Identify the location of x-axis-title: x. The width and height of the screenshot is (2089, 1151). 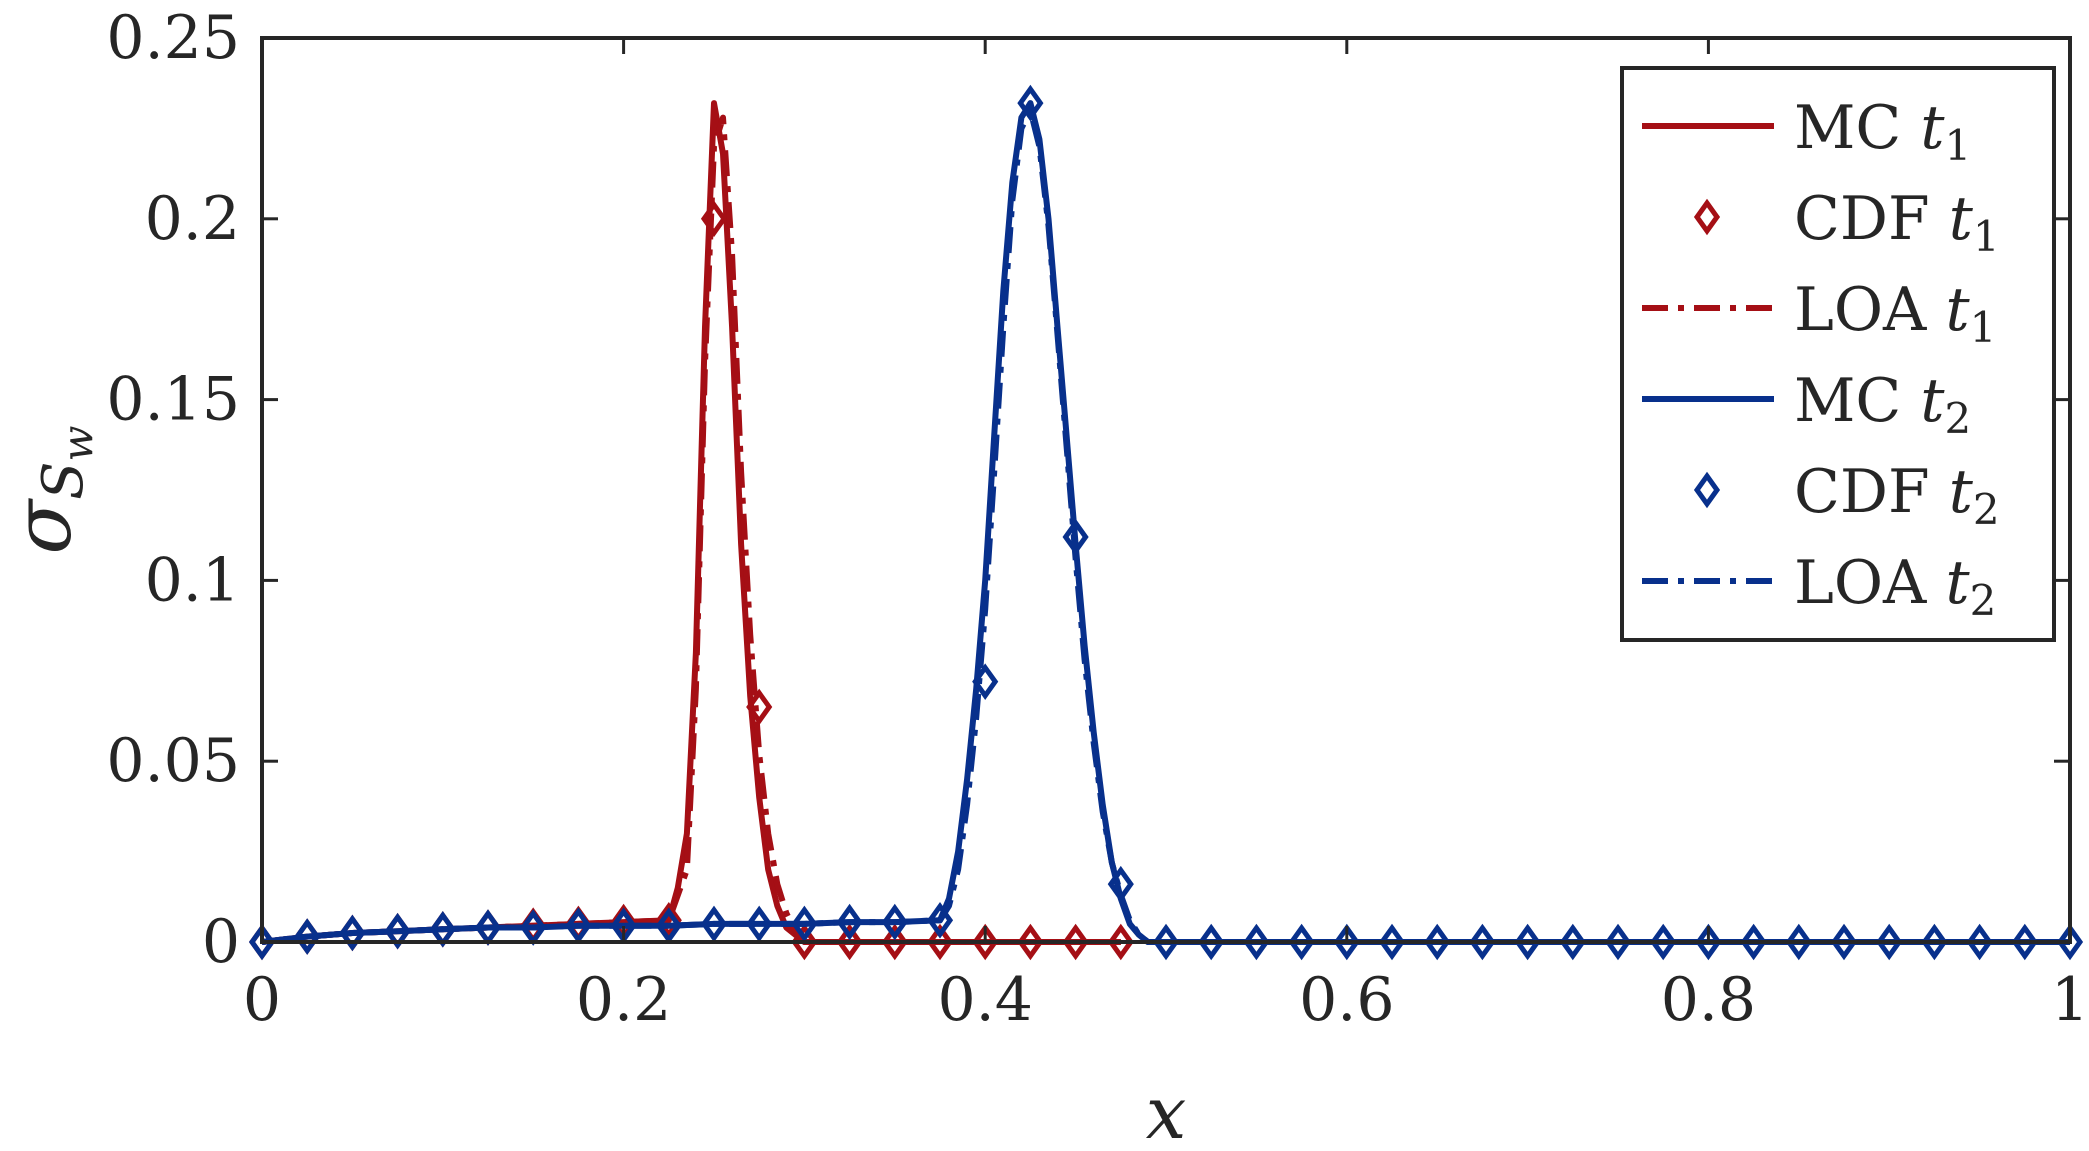
(1166, 1111).